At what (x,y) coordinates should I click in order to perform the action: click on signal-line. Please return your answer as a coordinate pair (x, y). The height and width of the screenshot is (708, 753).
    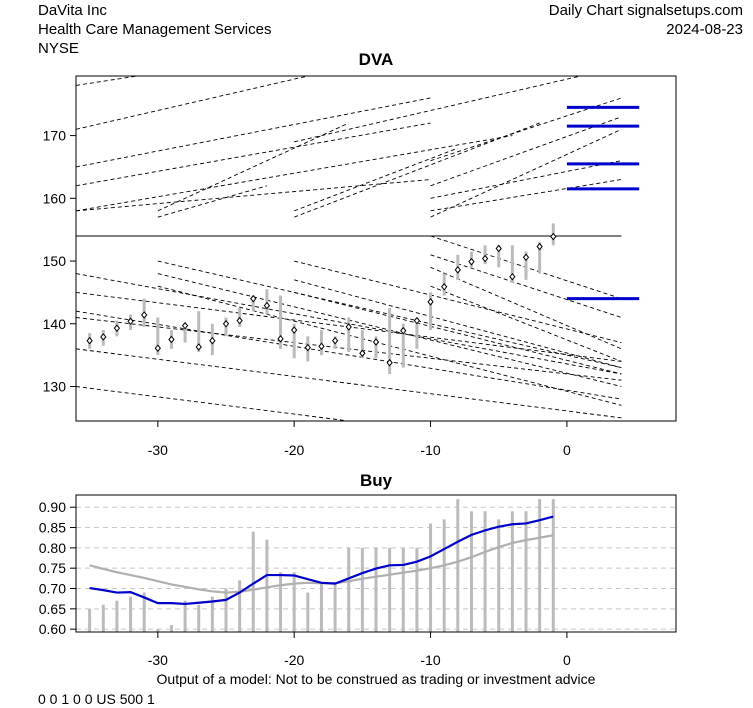
    Looking at the image, I should click on (321, 560).